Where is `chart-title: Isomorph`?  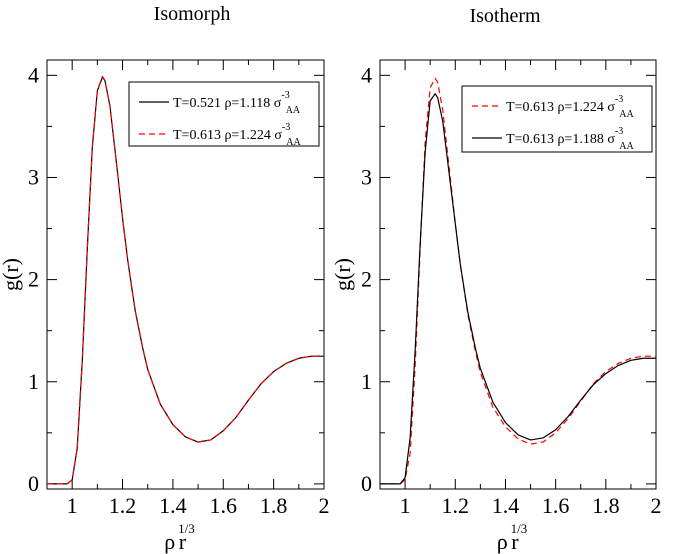
chart-title: Isomorph is located at coordinates (192, 14).